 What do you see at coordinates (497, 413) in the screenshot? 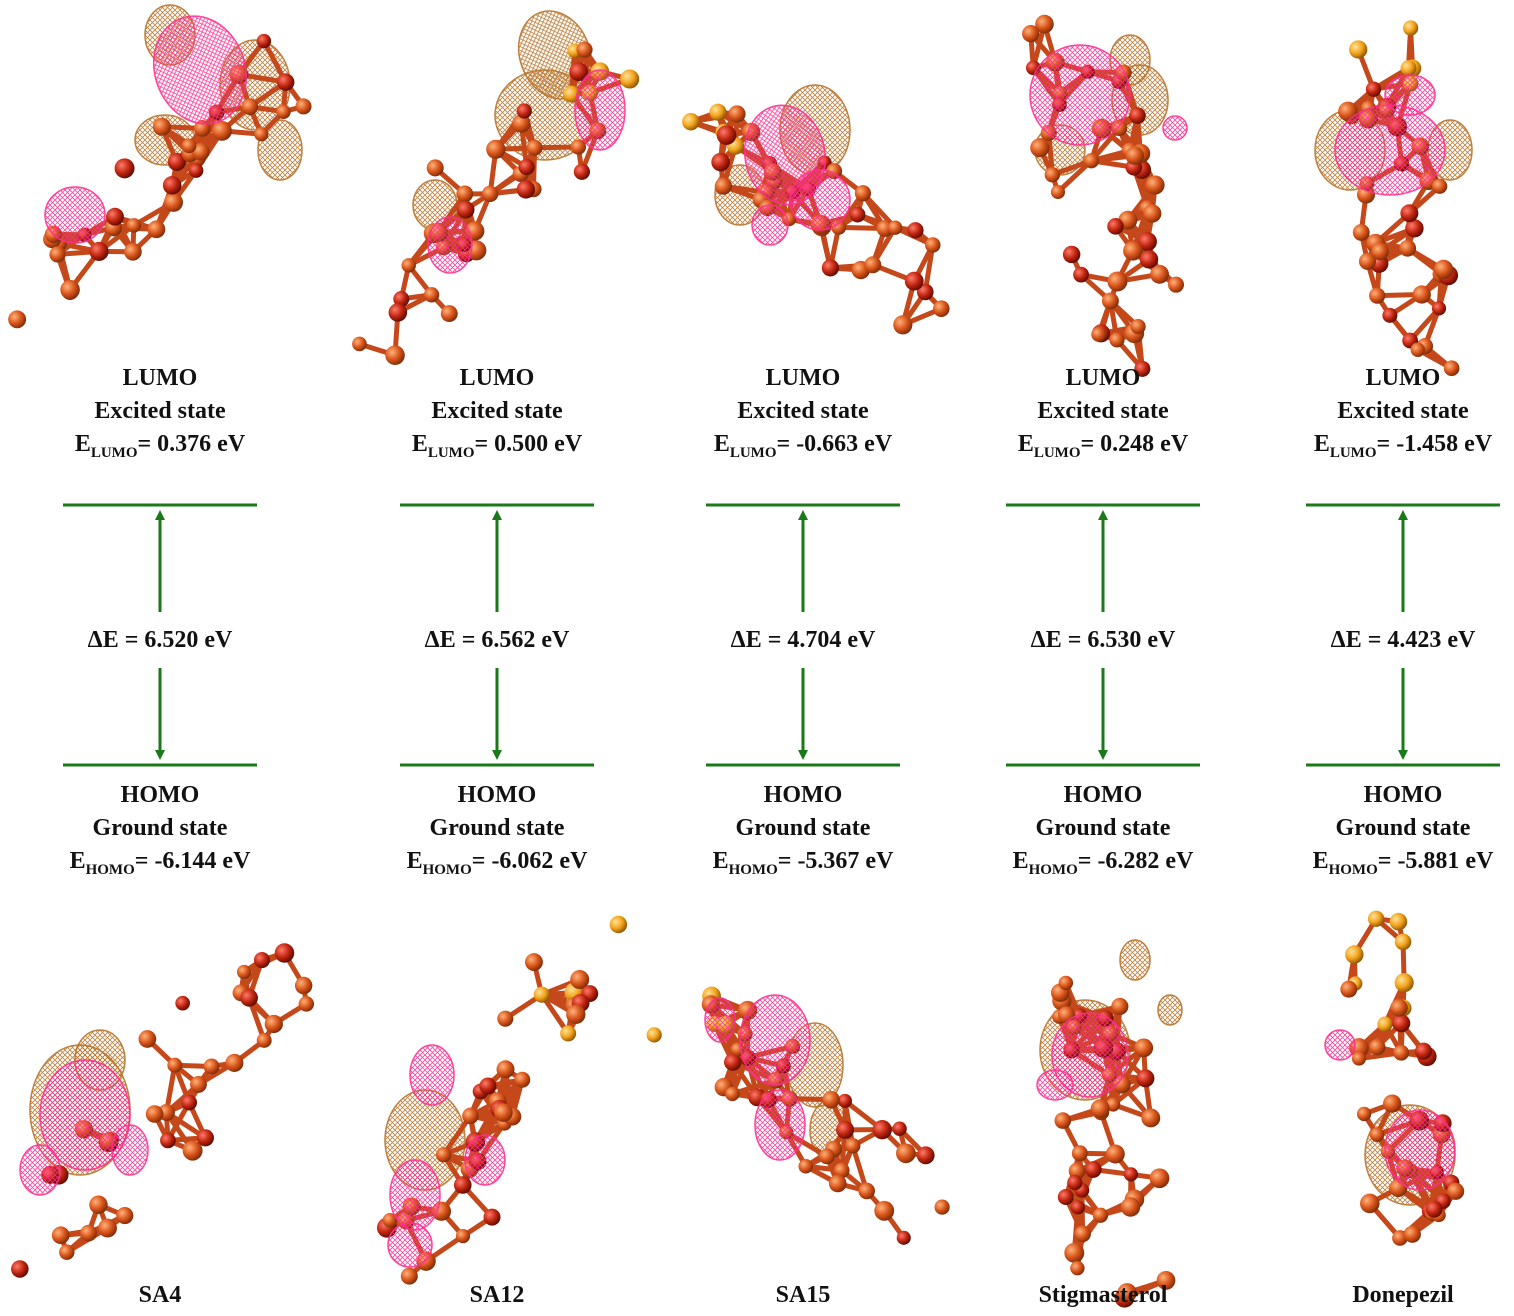
I see `lumo-label: LUMO Excited state ELUMO= 0.500 eV` at bounding box center [497, 413].